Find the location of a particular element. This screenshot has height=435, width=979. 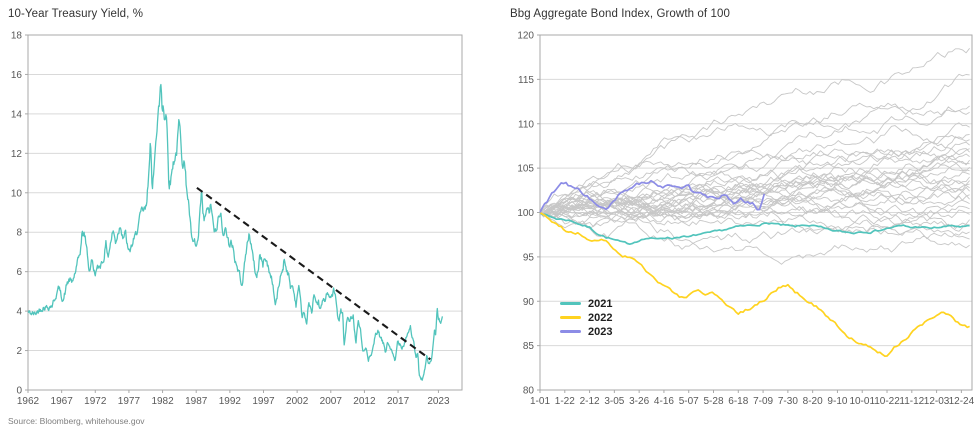

year-line-2021 is located at coordinates (754, 228).